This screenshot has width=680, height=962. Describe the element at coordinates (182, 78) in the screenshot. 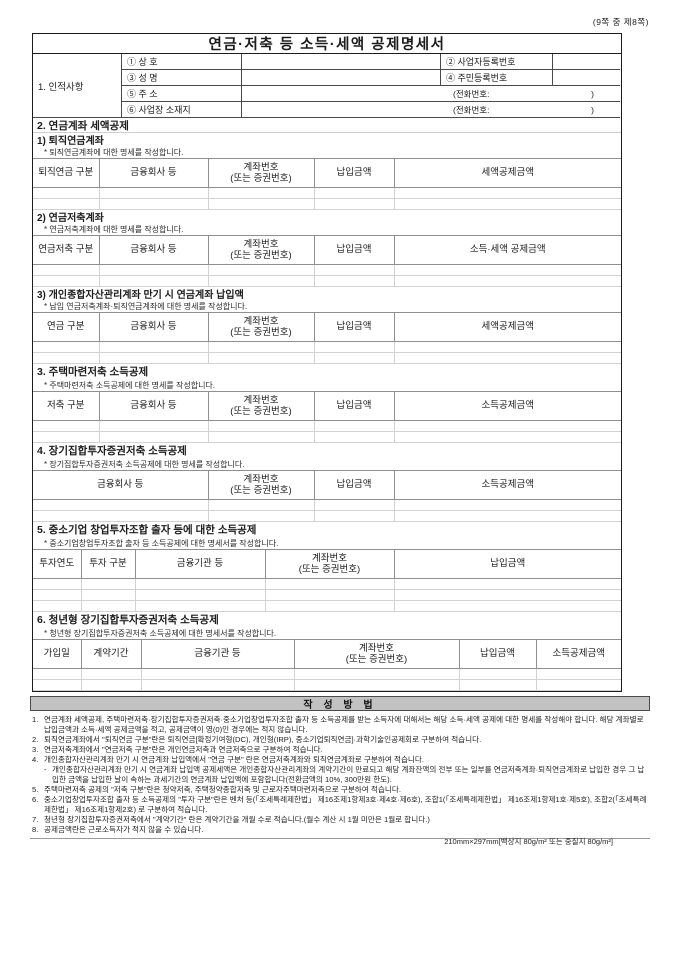

I see `field-label-name: ③ 성 명` at that location.